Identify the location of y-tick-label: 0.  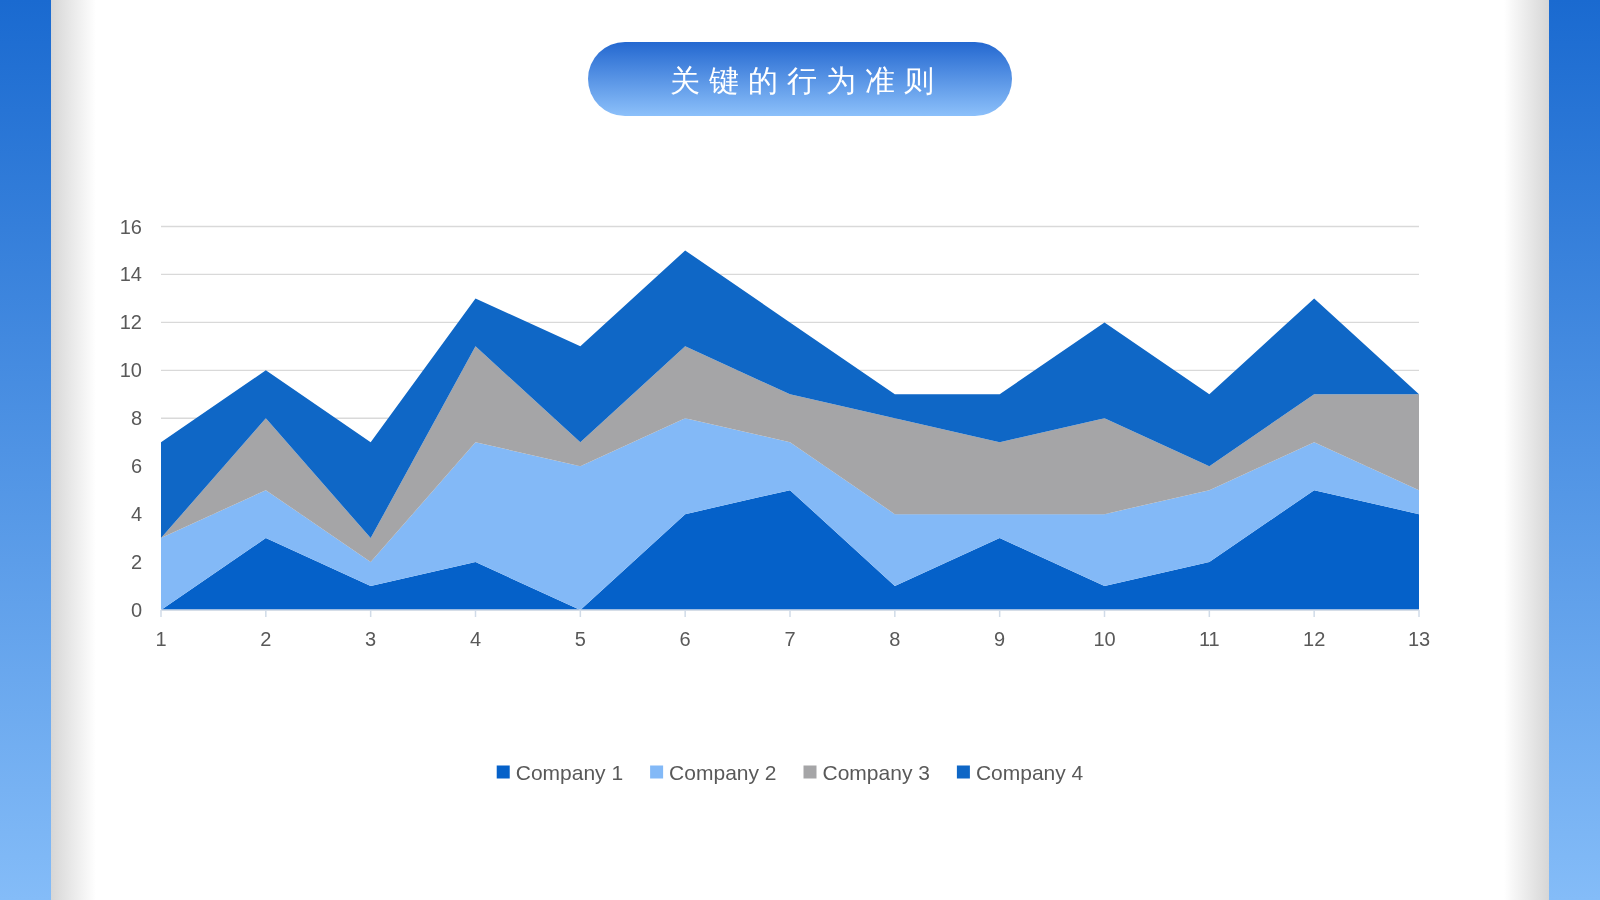
(136, 610).